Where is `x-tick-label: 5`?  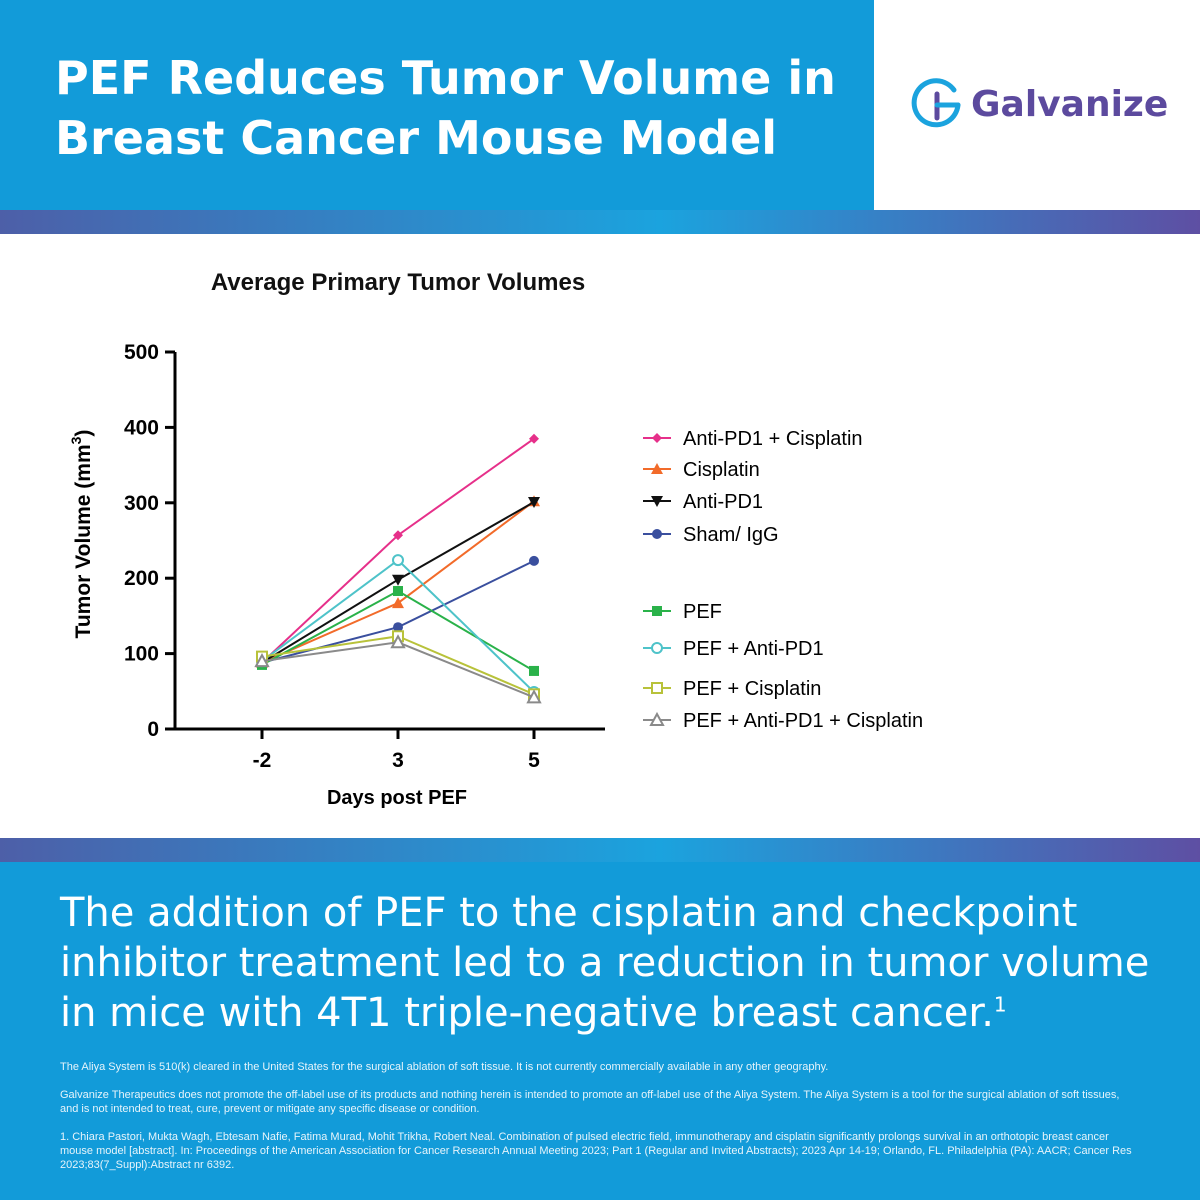 x-tick-label: 5 is located at coordinates (534, 760).